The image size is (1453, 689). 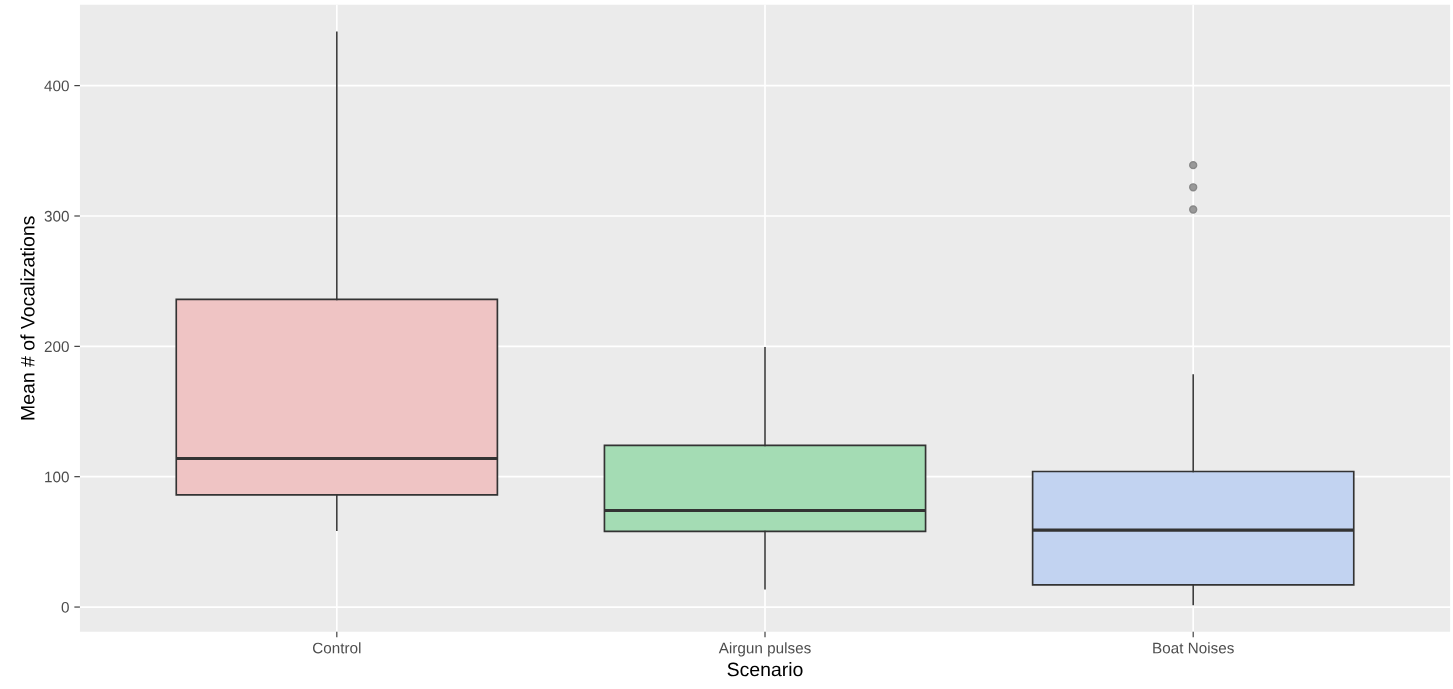 What do you see at coordinates (27, 318) in the screenshot?
I see `y-axis-title: Mean # of Vocalizations` at bounding box center [27, 318].